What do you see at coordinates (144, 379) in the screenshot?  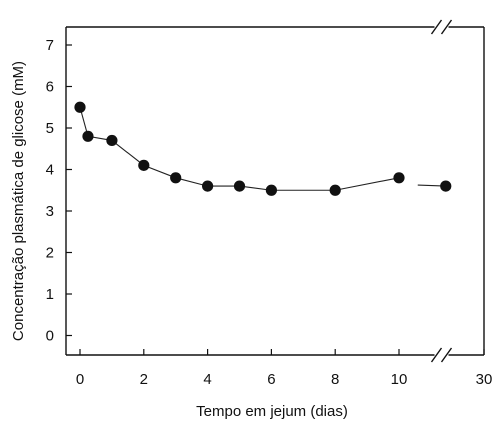 I see `x-tick-label: 2` at bounding box center [144, 379].